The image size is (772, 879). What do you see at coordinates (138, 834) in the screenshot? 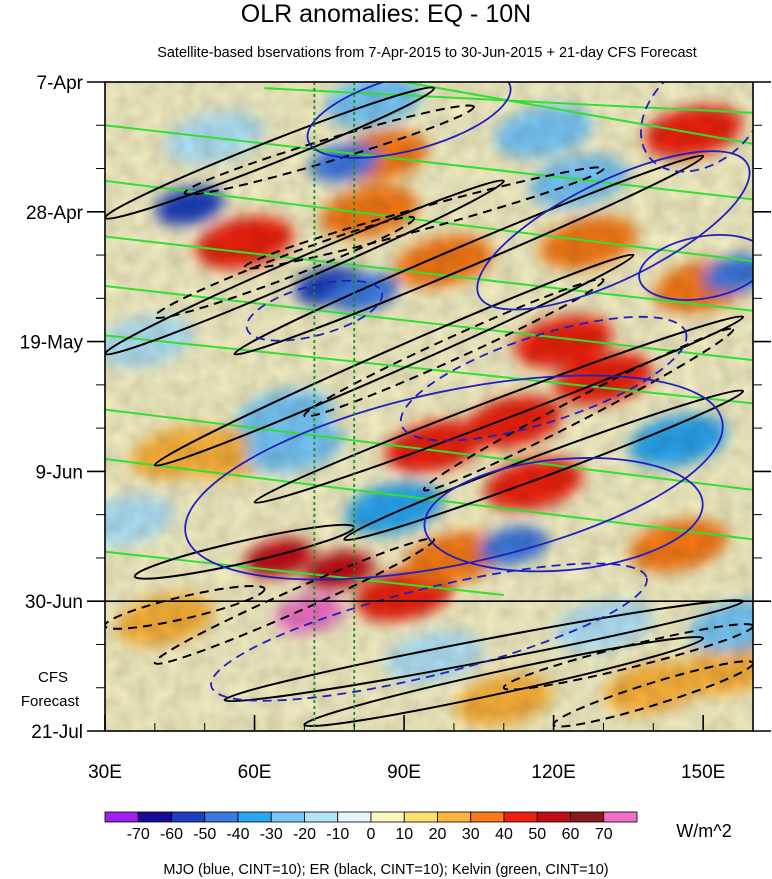
I see `colorbar-label: -70` at bounding box center [138, 834].